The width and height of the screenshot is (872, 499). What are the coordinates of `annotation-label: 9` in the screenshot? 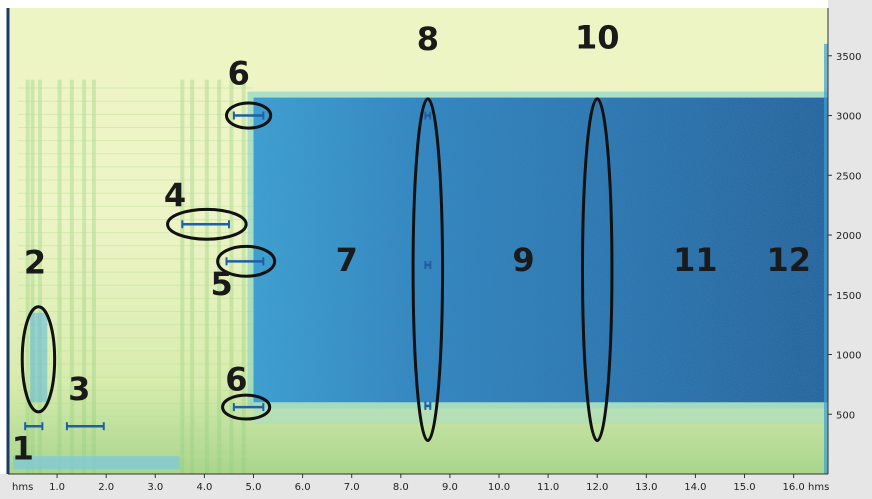 It's located at (523, 260).